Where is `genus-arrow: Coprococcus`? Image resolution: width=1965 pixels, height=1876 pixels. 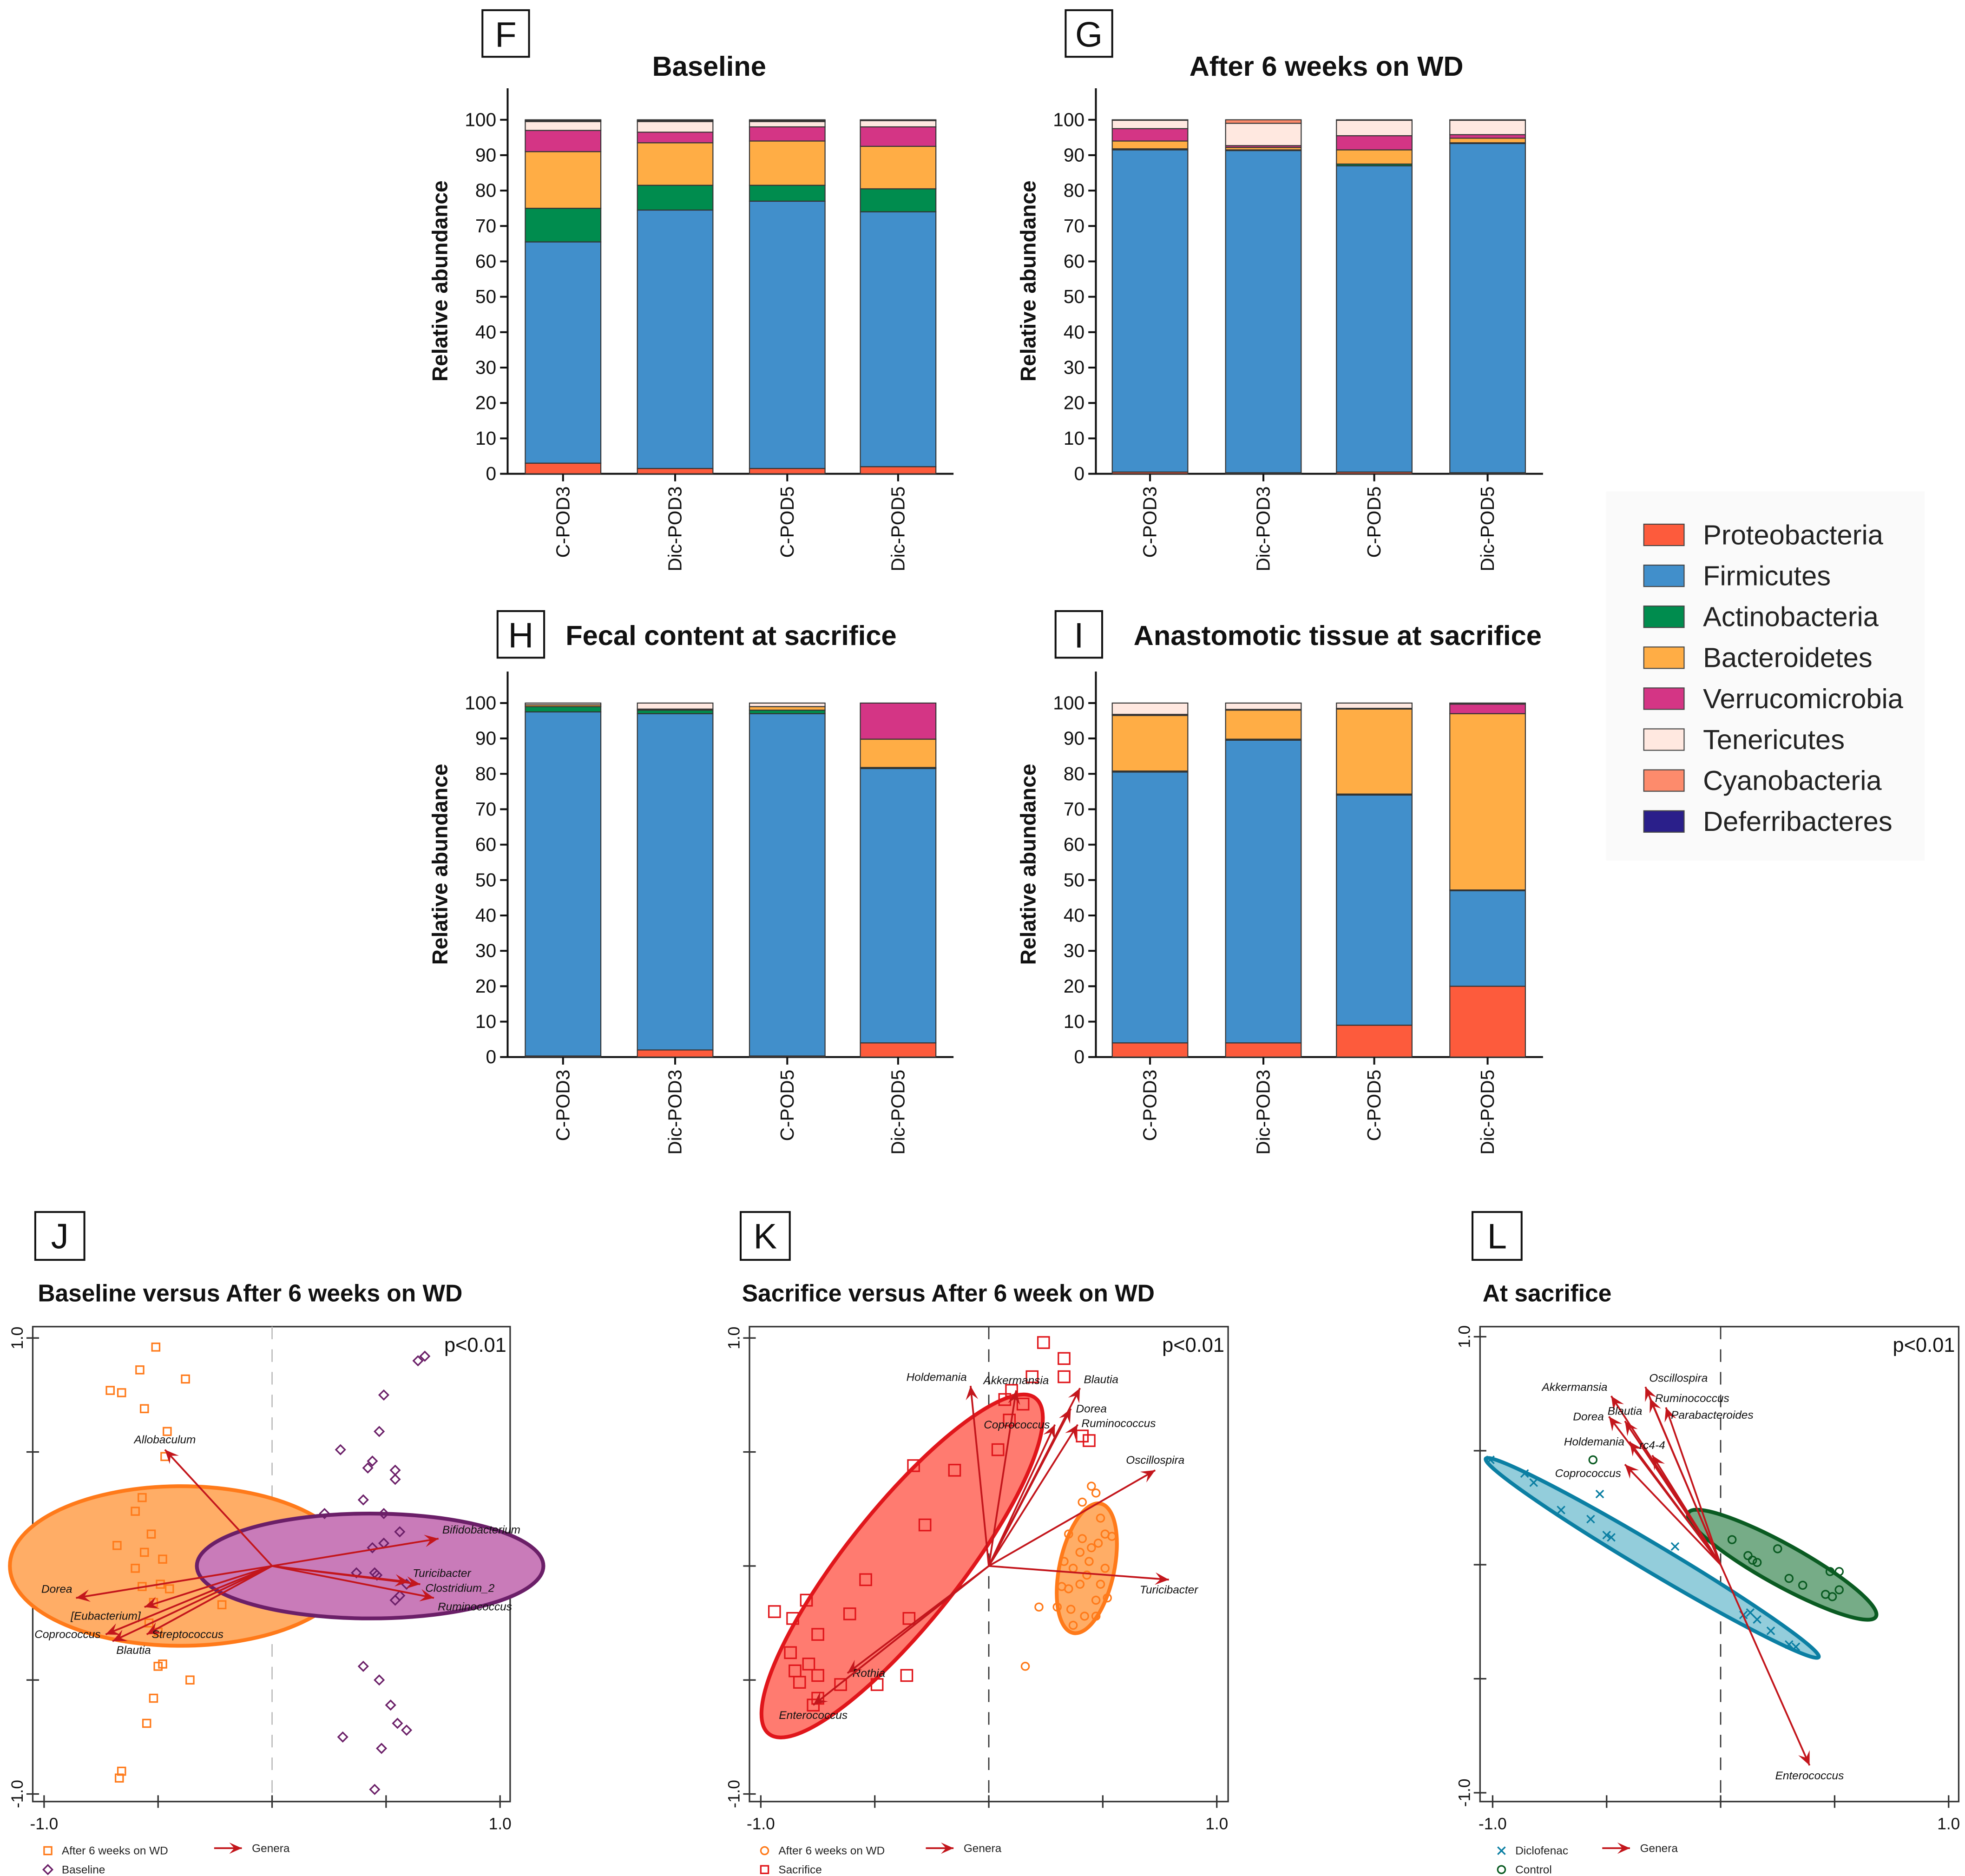 genus-arrow: Coprococcus is located at coordinates (154, 1603).